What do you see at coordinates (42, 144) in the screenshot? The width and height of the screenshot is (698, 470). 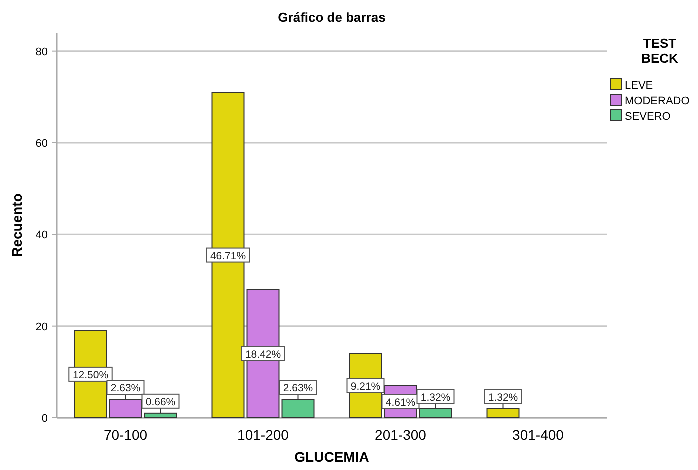 I see `y-tick-label: 60` at bounding box center [42, 144].